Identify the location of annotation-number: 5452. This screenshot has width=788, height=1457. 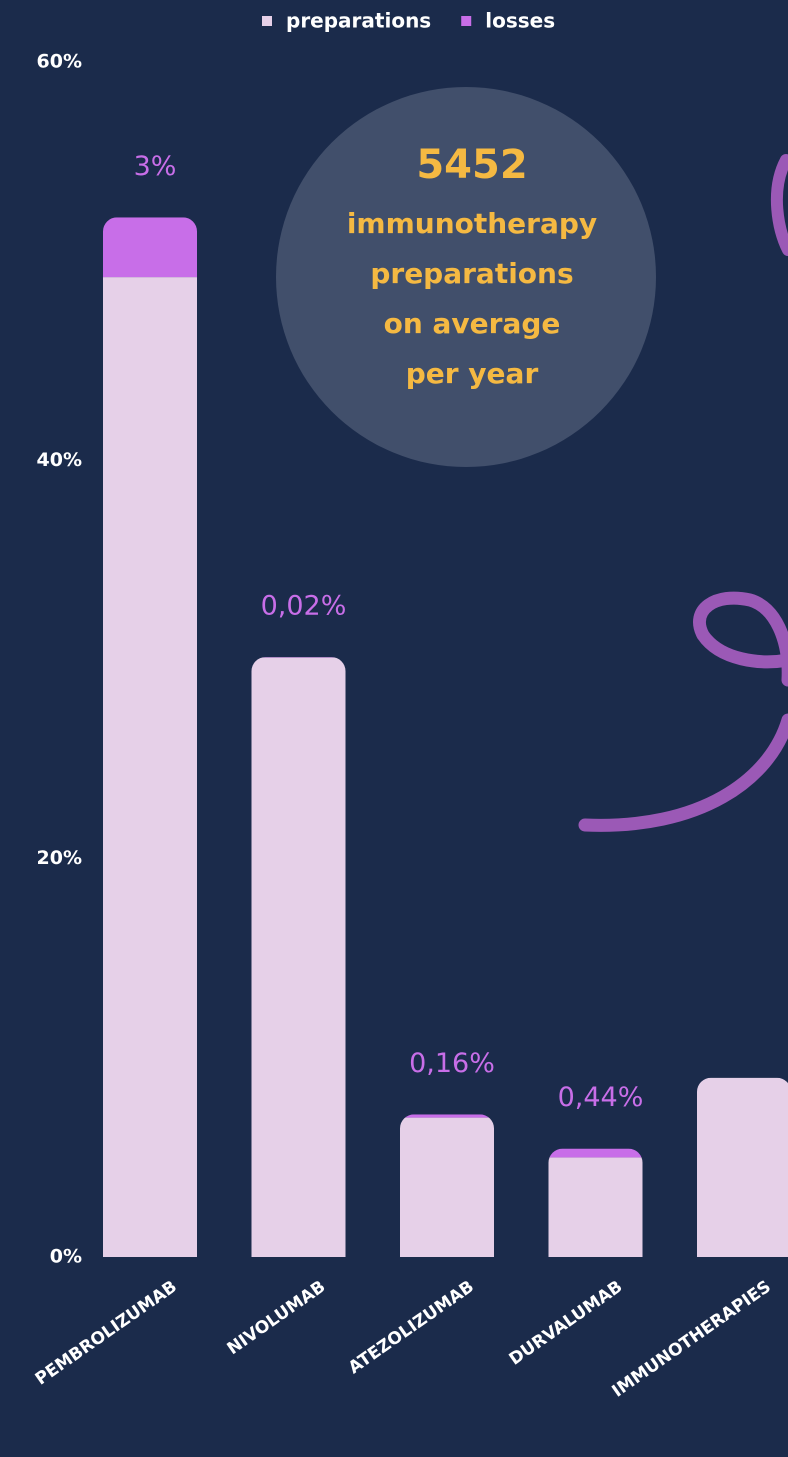
(471, 165).